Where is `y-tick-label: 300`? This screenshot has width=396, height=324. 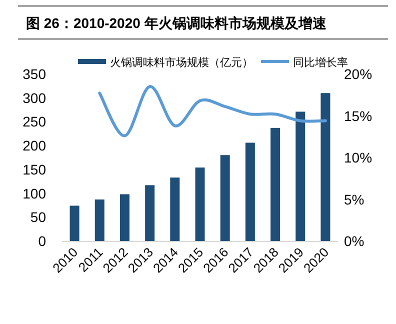
y-tick-label: 300 is located at coordinates (34, 98).